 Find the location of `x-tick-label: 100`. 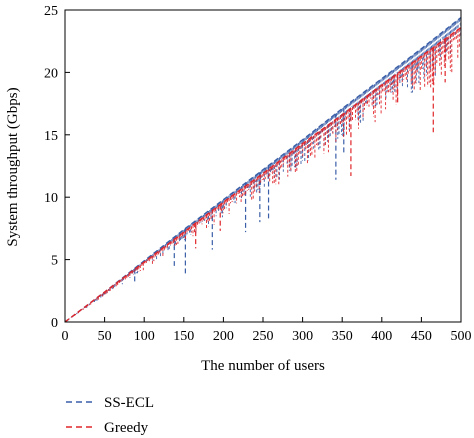

x-tick-label: 100 is located at coordinates (144, 336).